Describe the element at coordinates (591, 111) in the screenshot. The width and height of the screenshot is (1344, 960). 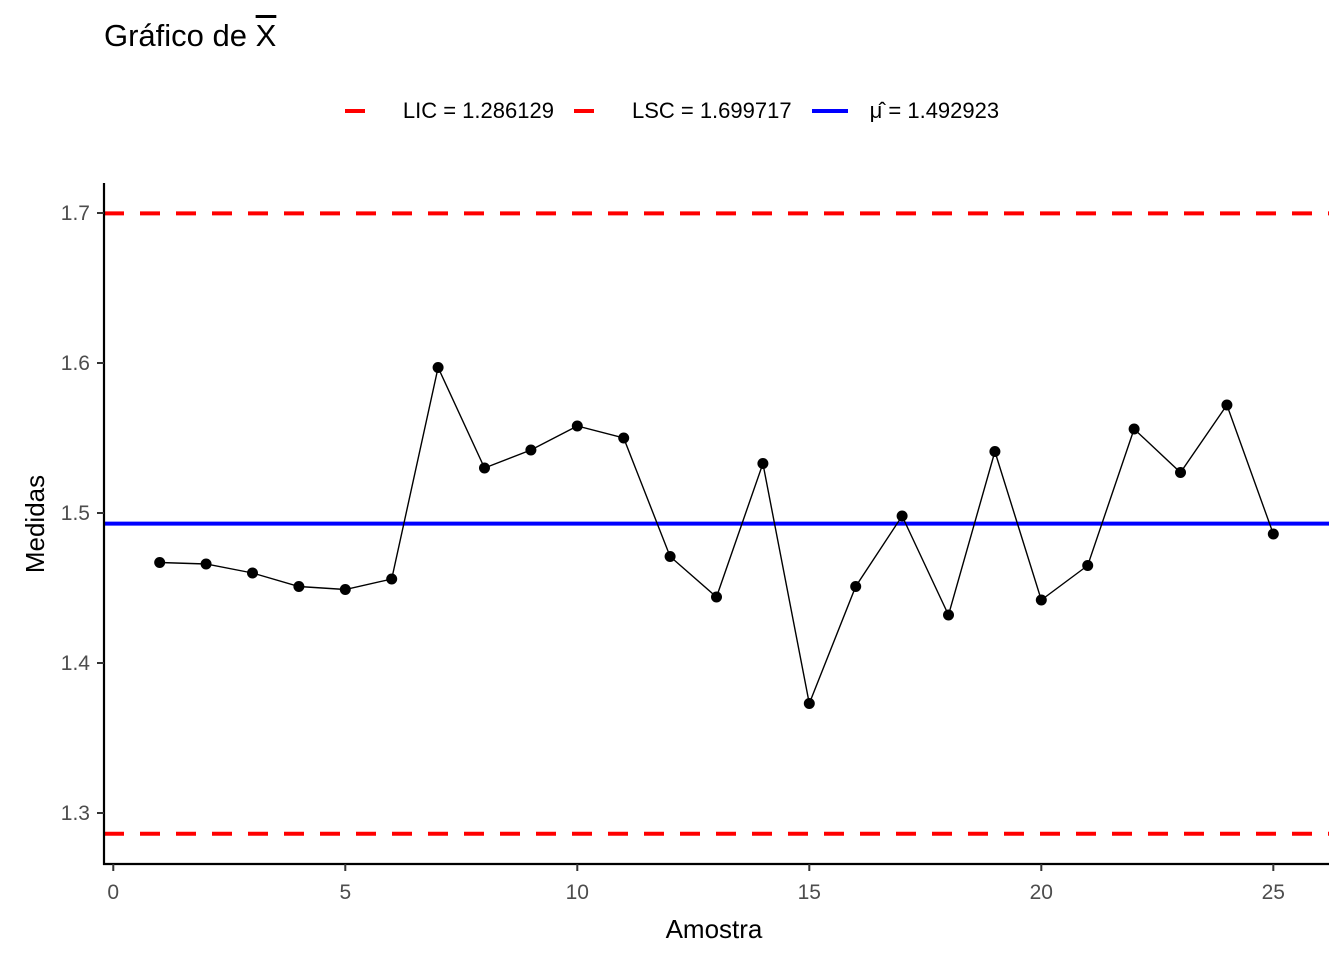
I see `legend-key-lsc` at that location.